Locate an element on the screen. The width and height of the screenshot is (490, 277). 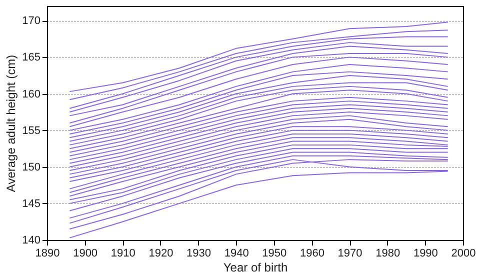
x-tick-label: 1970 is located at coordinates (350, 254).